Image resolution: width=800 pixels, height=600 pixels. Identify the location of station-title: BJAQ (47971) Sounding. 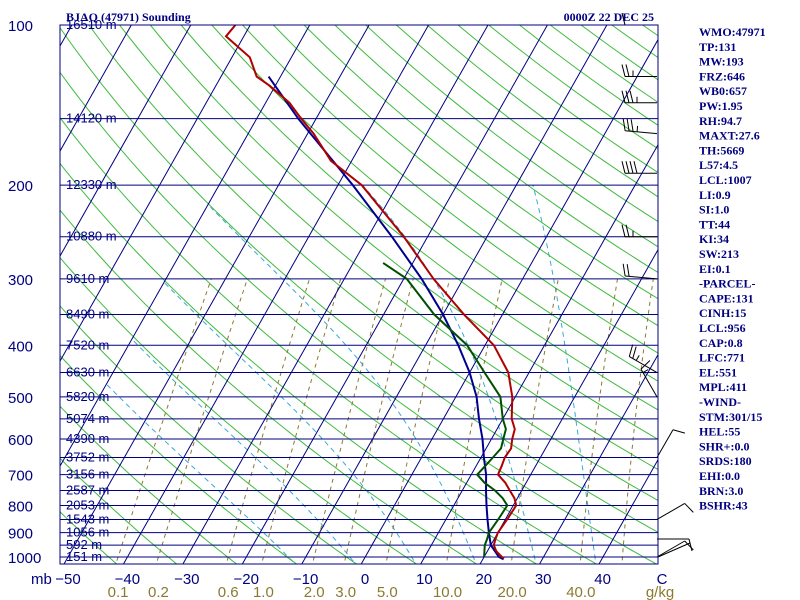
(128, 17).